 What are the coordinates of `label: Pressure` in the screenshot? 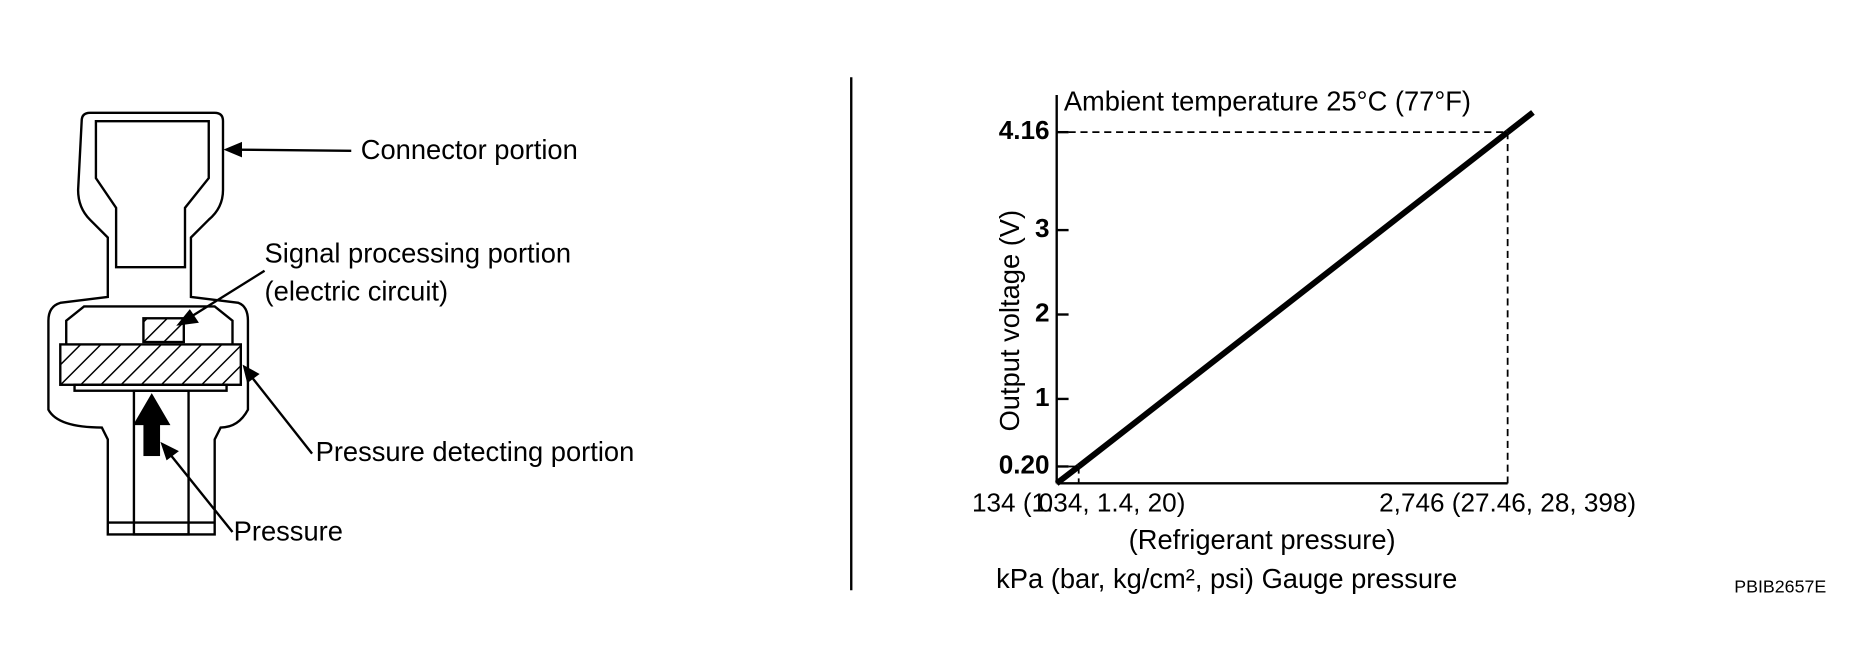 It's located at (288, 530).